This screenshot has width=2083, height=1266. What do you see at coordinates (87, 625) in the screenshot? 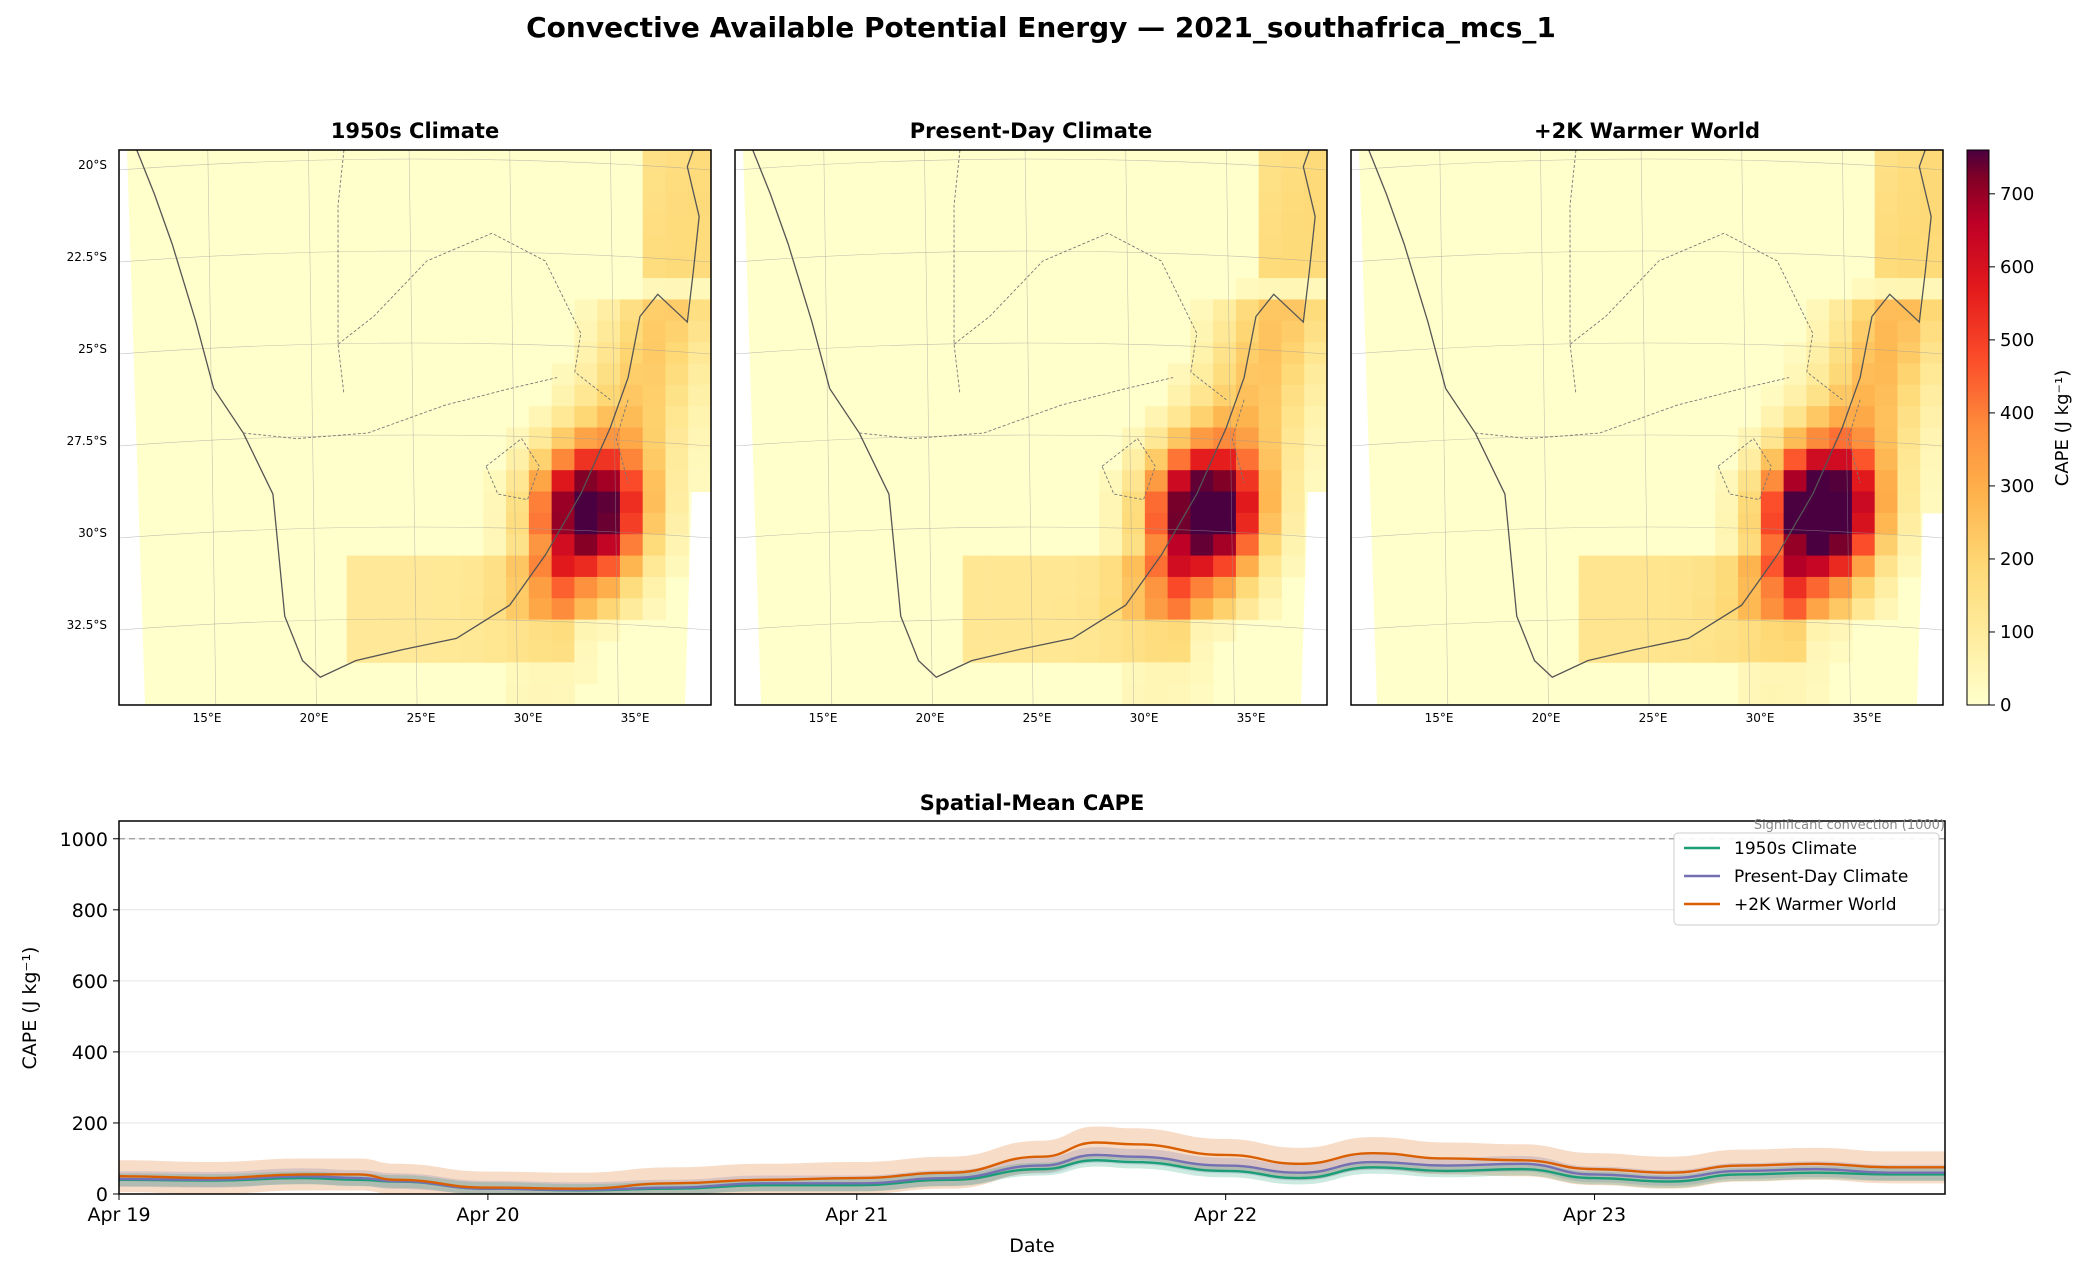
I see `lat-tick-label: 32.5°S` at bounding box center [87, 625].